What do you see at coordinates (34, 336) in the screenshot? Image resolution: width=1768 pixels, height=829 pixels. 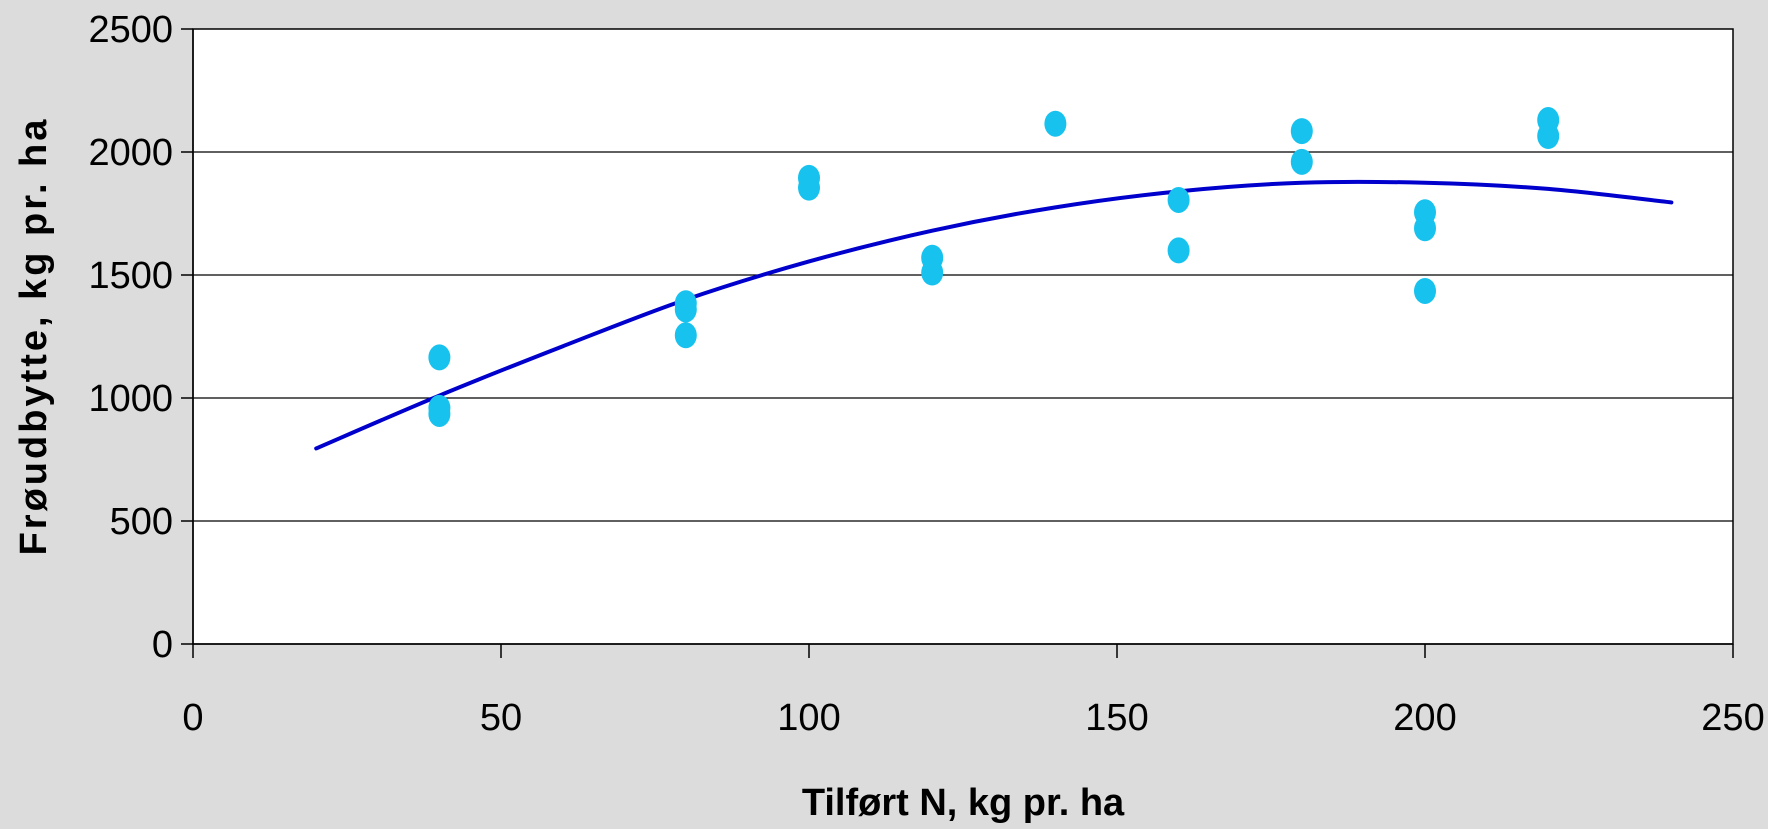 I see `y-axis-title: Frøudbytte, kg pr. ha` at bounding box center [34, 336].